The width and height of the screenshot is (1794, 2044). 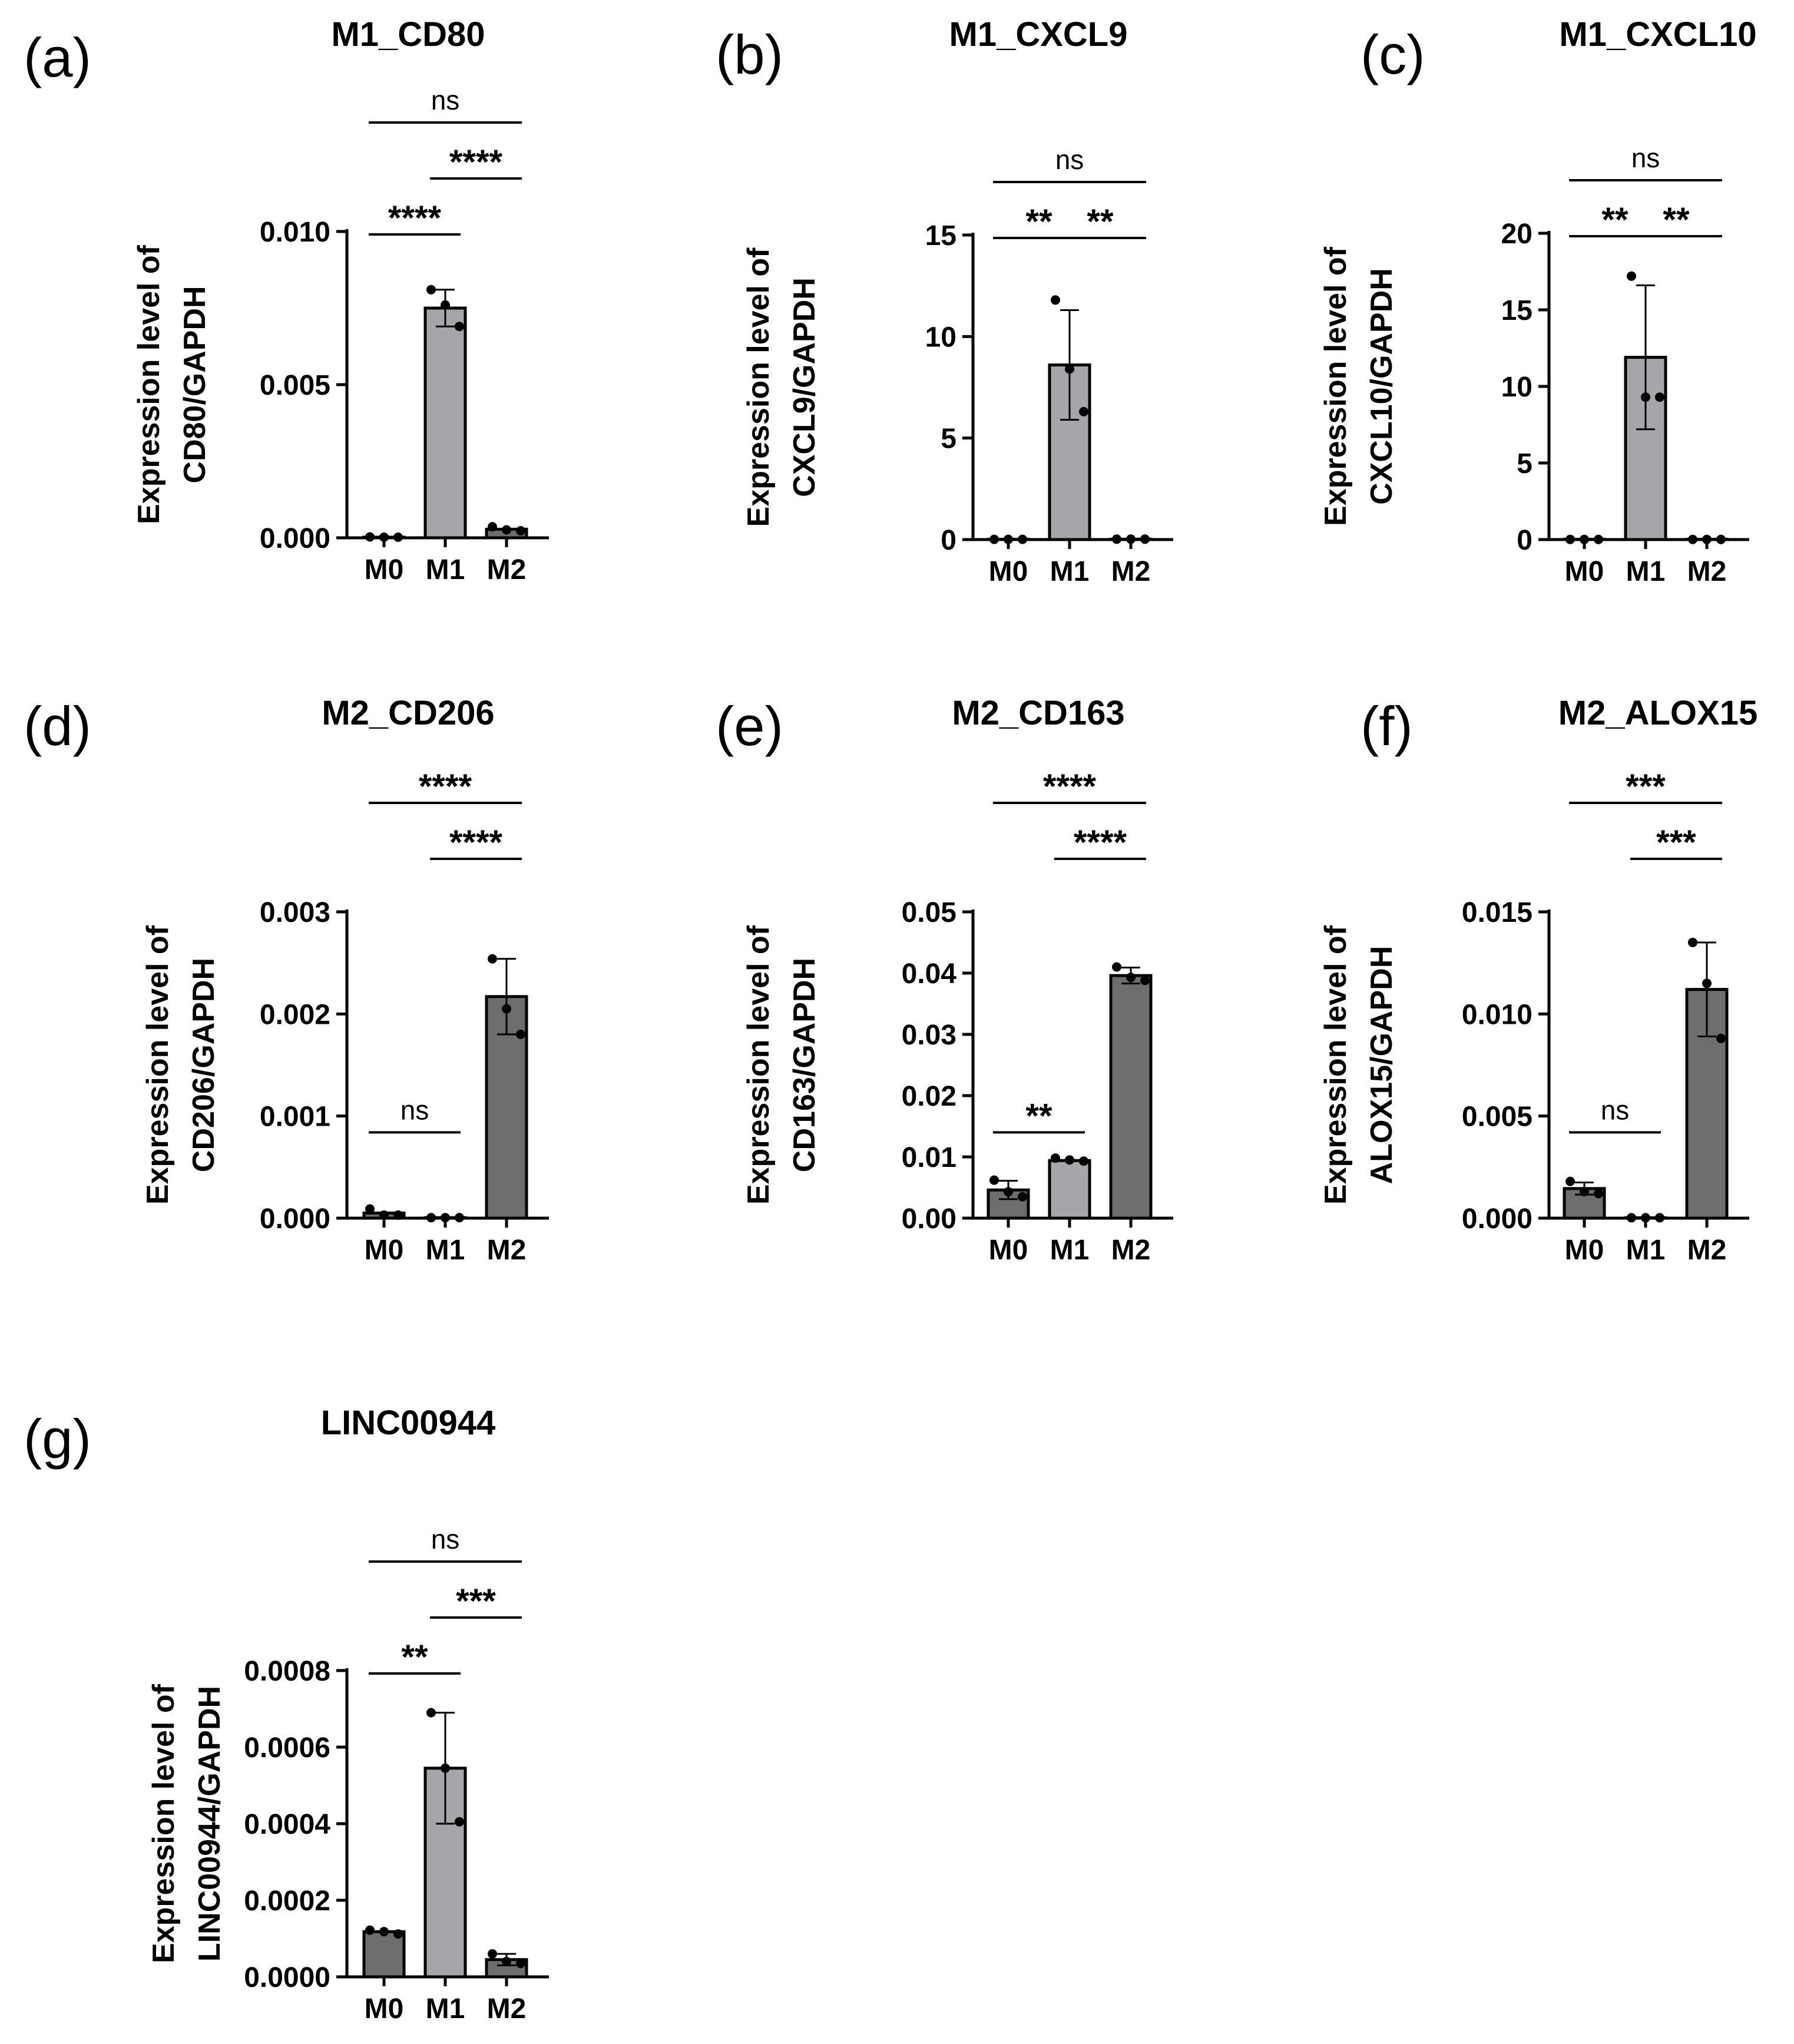 I want to click on panel-label: (c), so click(x=1393, y=54).